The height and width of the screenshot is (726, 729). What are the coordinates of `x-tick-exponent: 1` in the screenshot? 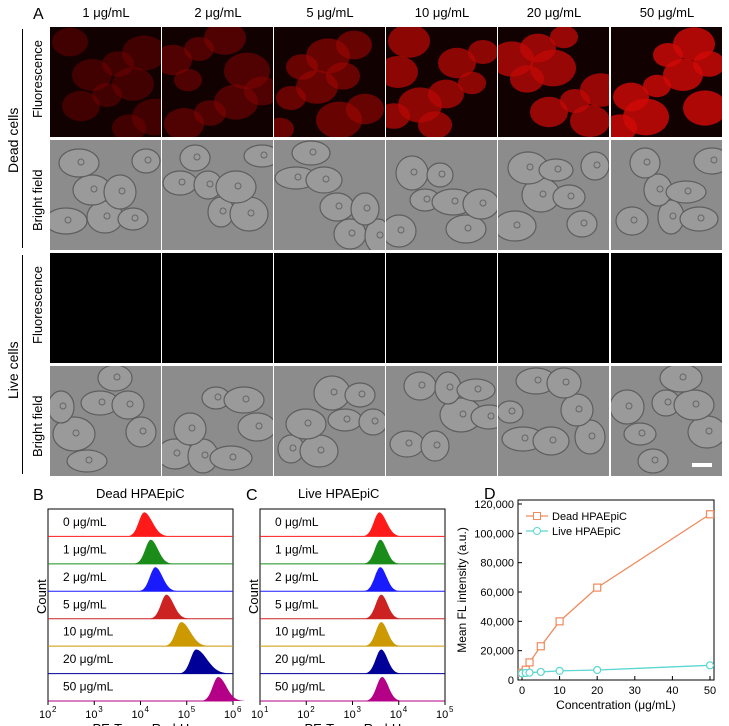 It's located at (266, 709).